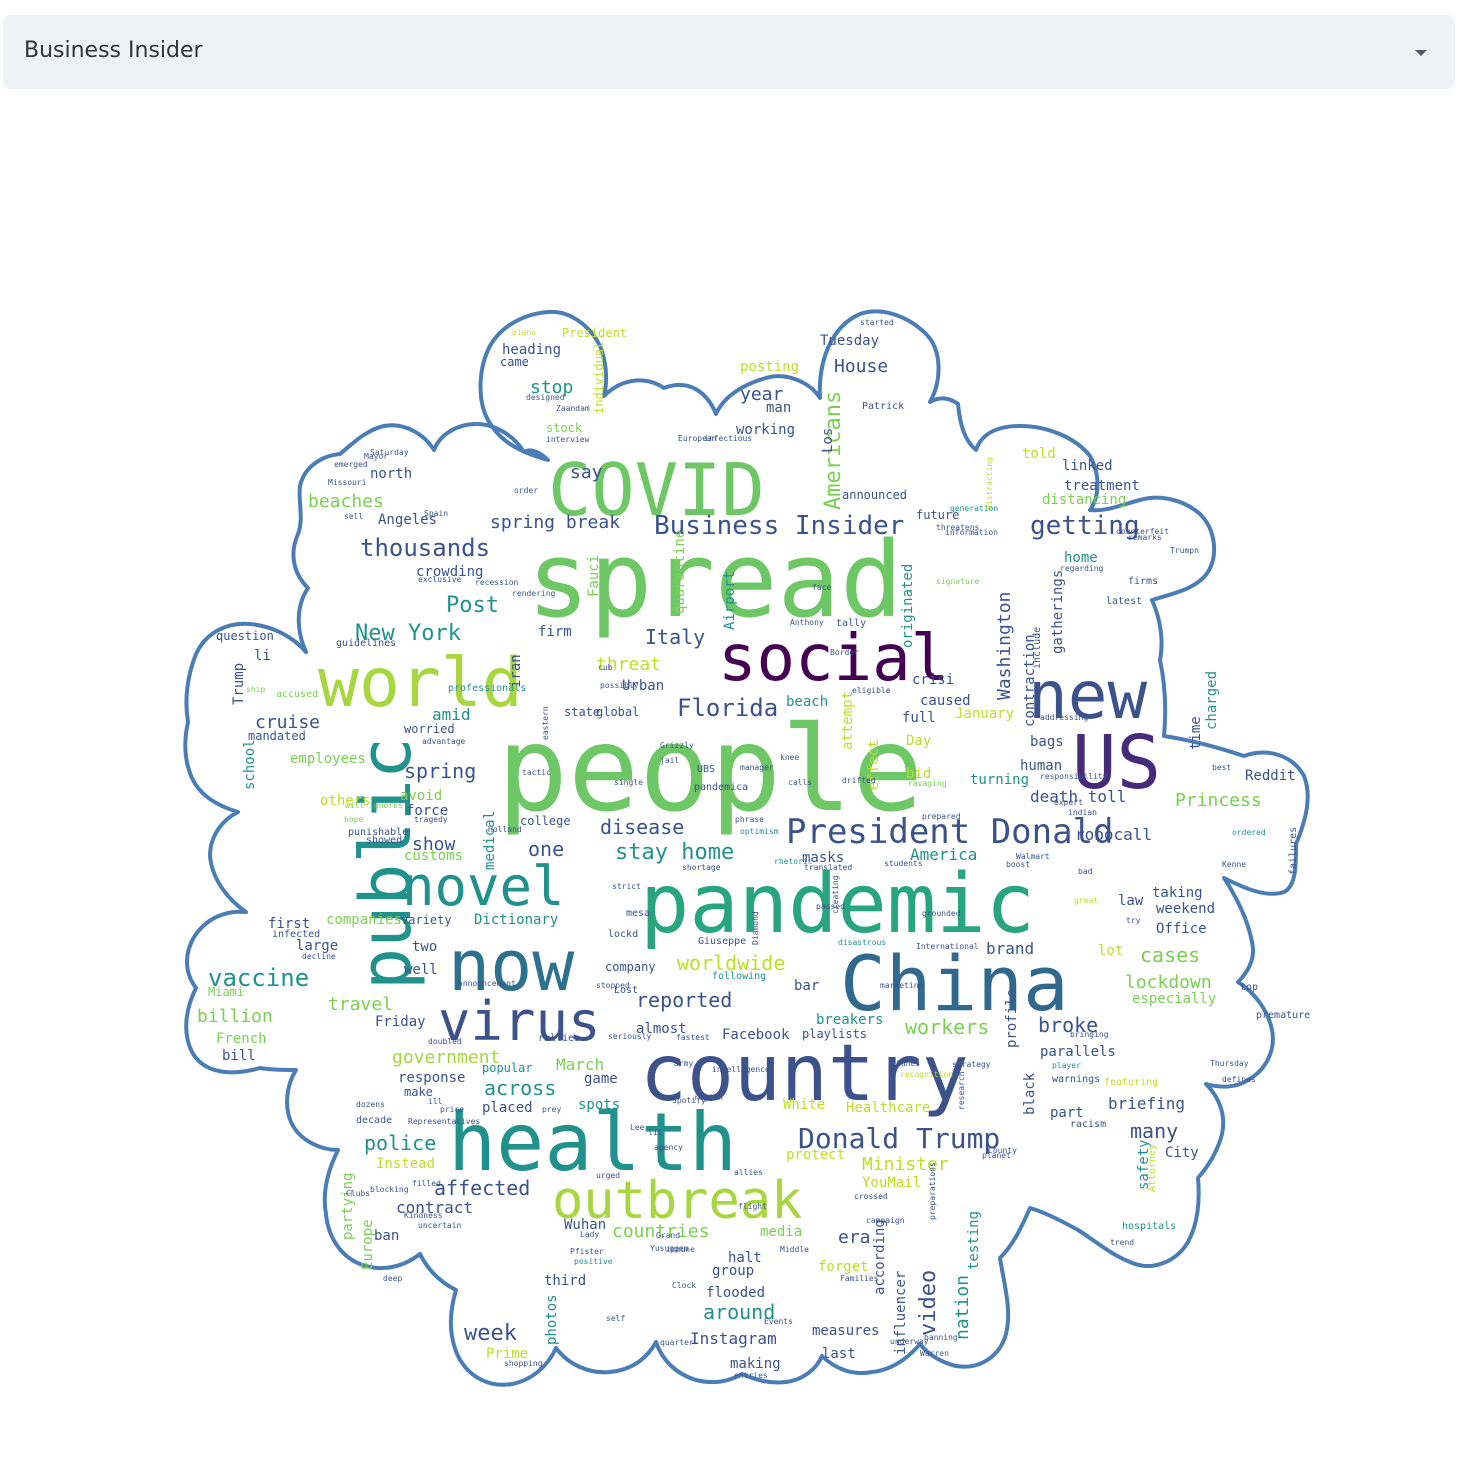  I want to click on cloud-word: Prime, so click(507, 1354).